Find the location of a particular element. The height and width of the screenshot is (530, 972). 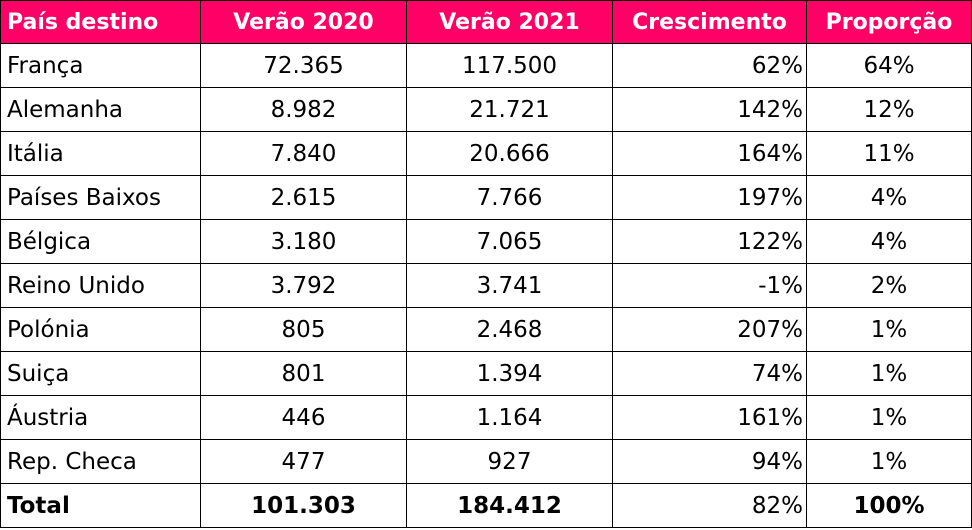

summer-2020-cell: 805 is located at coordinates (303, 329).